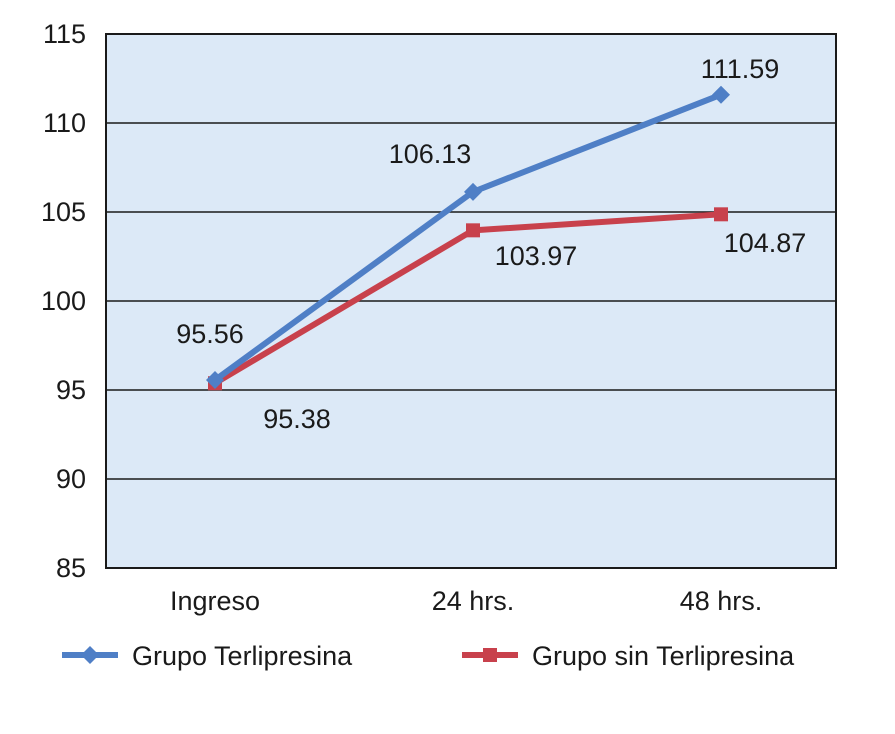  I want to click on data-label: 95.56, so click(210, 334).